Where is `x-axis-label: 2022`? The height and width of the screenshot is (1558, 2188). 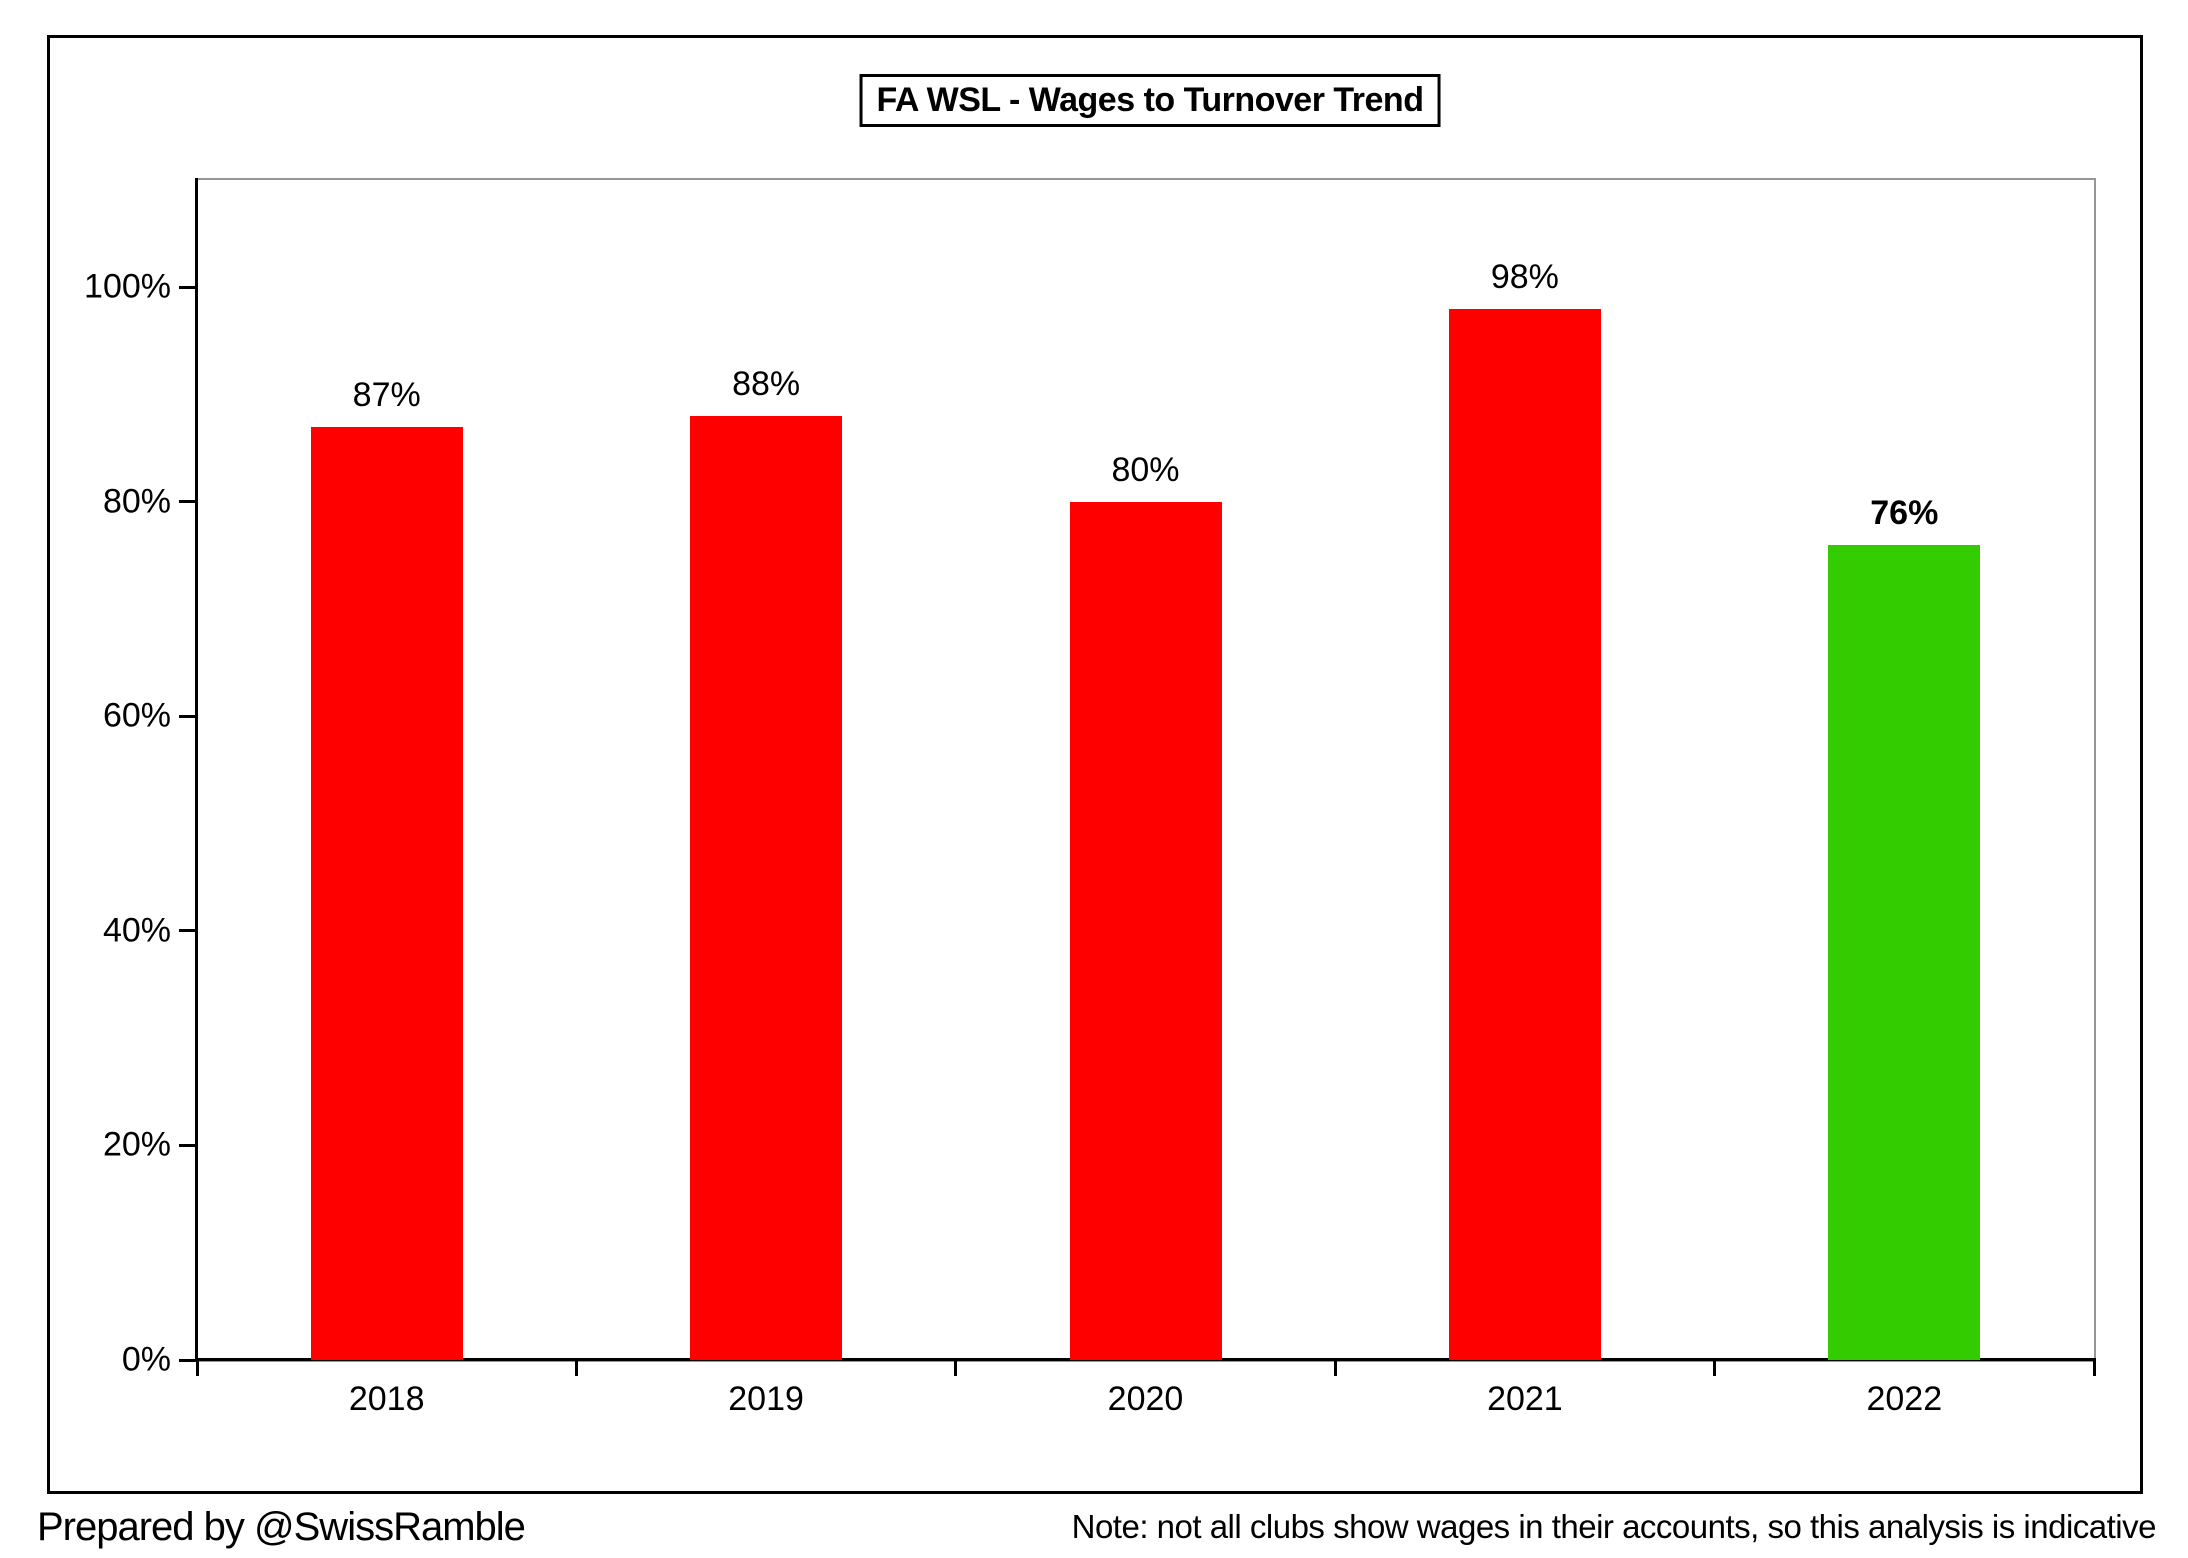
x-axis-label: 2022 is located at coordinates (1904, 1399).